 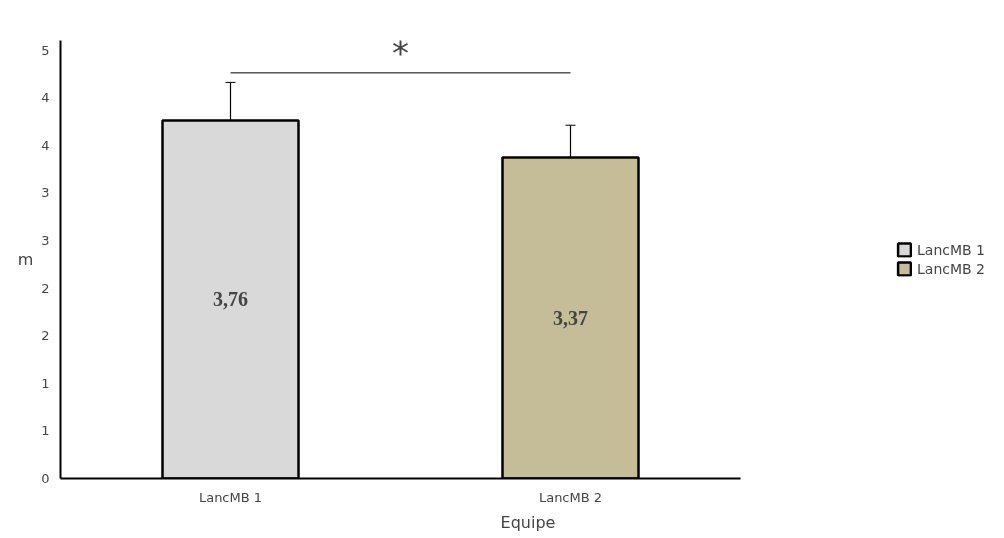 What do you see at coordinates (45, 50) in the screenshot?
I see `y-tick-label: 5` at bounding box center [45, 50].